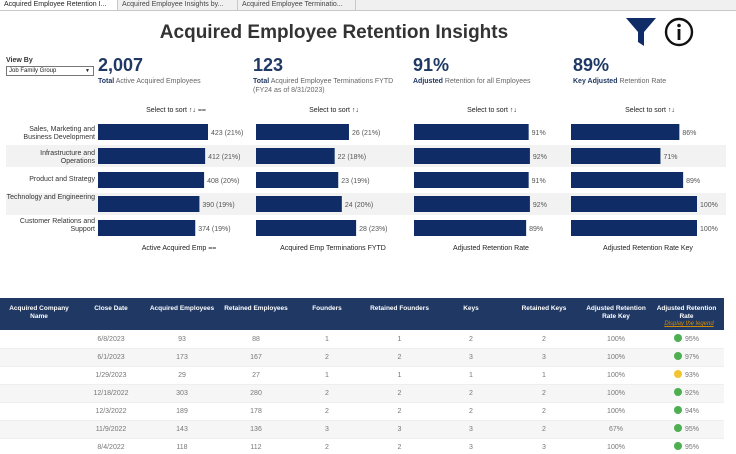 The height and width of the screenshot is (454, 736). What do you see at coordinates (111, 339) in the screenshot?
I see `cell-date: 6/8/2023` at bounding box center [111, 339].